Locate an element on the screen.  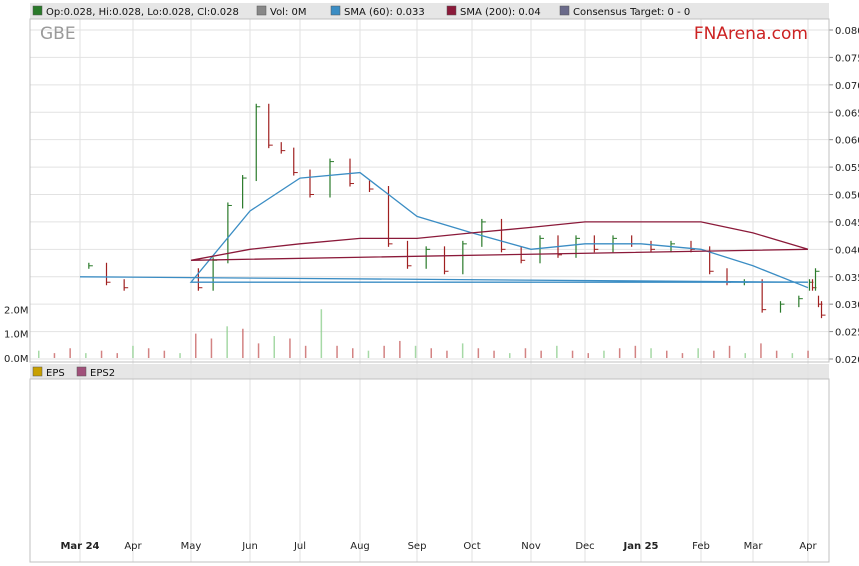
volume-tick-label: 0.0M is located at coordinates (16, 359).